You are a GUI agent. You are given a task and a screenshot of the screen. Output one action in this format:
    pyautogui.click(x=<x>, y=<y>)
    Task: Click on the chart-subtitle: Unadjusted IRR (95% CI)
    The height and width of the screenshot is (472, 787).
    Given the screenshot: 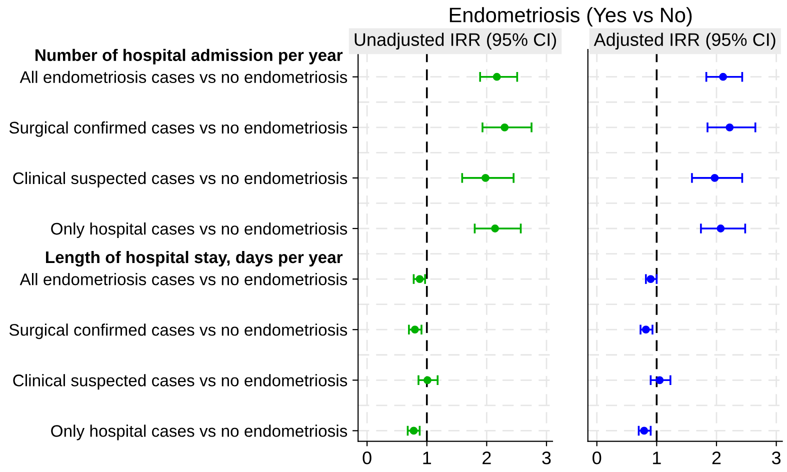 What is the action you would take?
    pyautogui.click(x=455, y=41)
    